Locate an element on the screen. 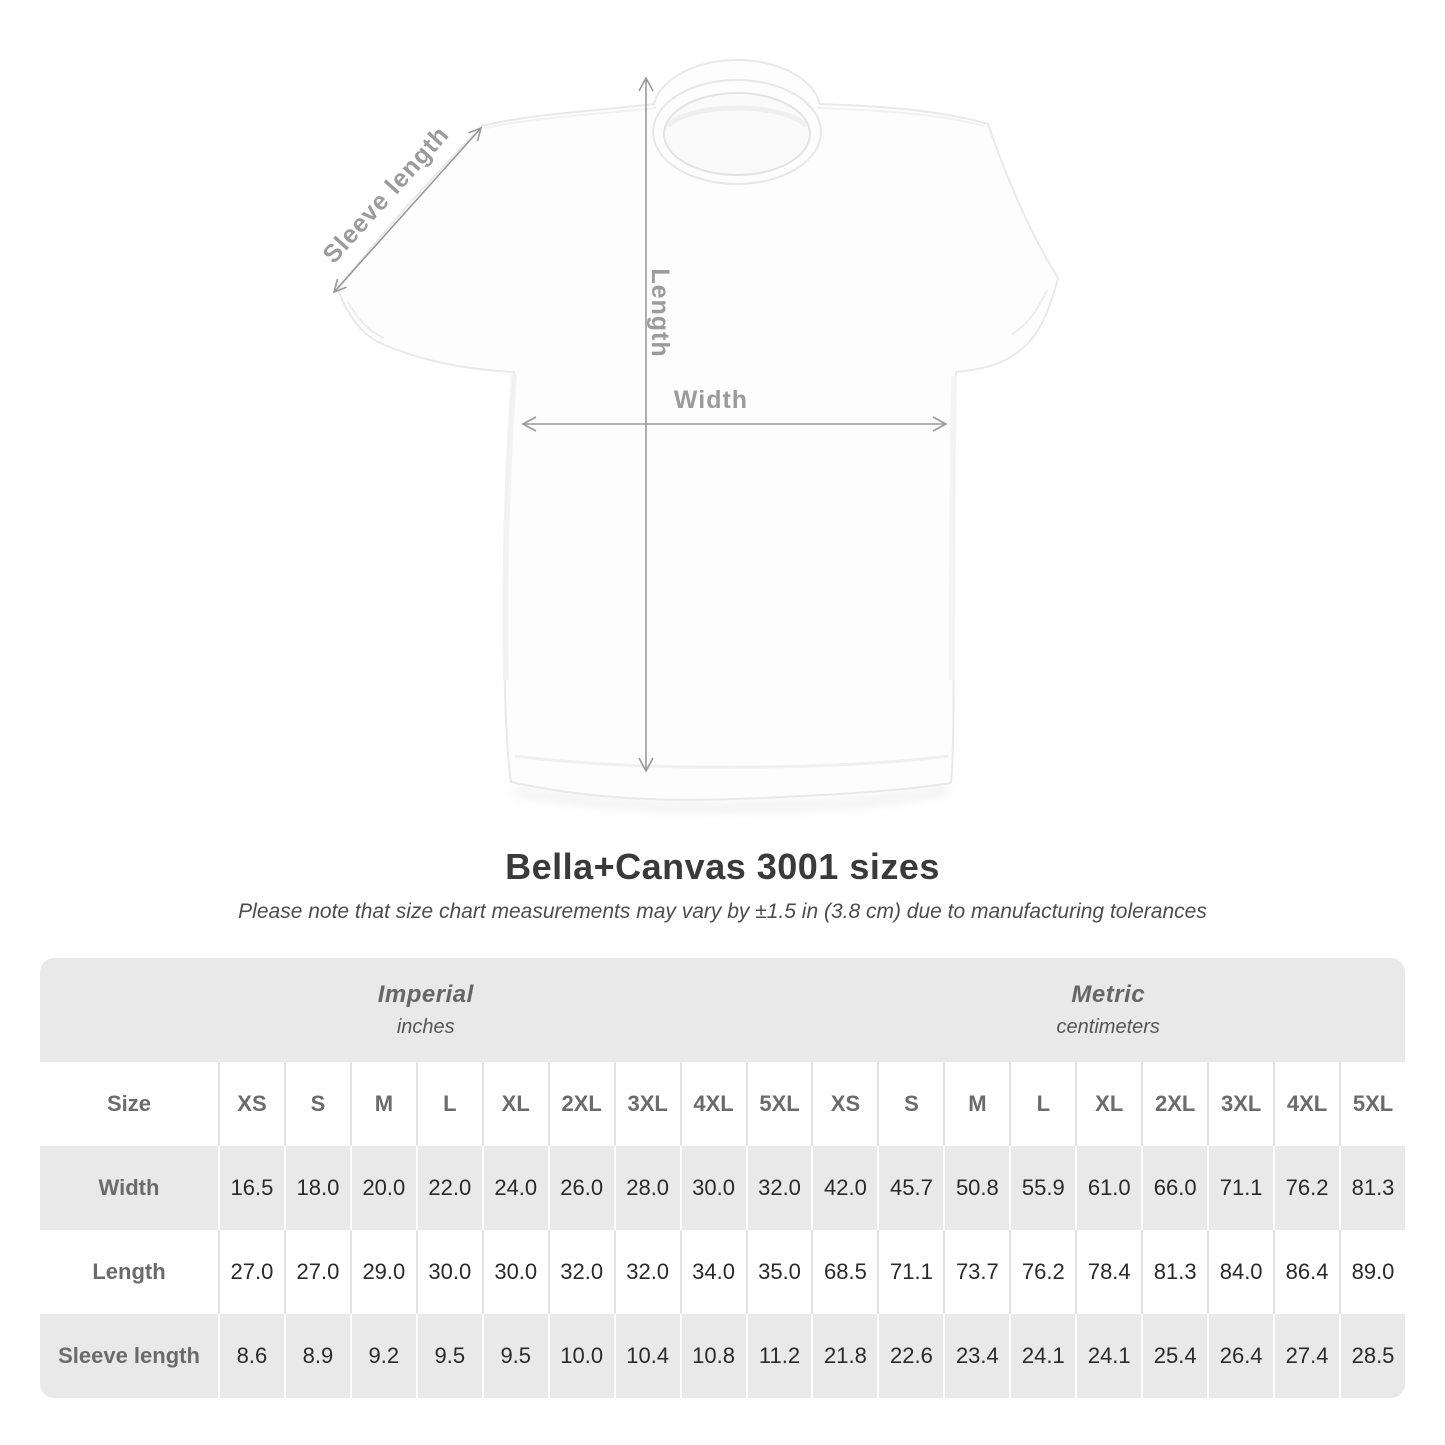  measurement-value-metric: 50.8 is located at coordinates (976, 1188).